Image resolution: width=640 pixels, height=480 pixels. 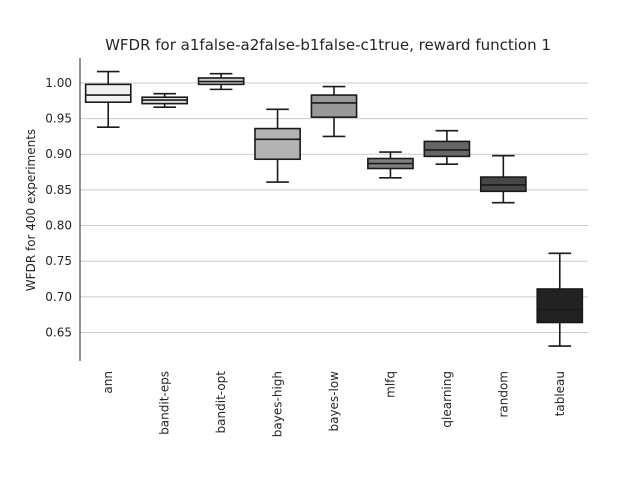 I want to click on box-random, so click(x=503, y=179).